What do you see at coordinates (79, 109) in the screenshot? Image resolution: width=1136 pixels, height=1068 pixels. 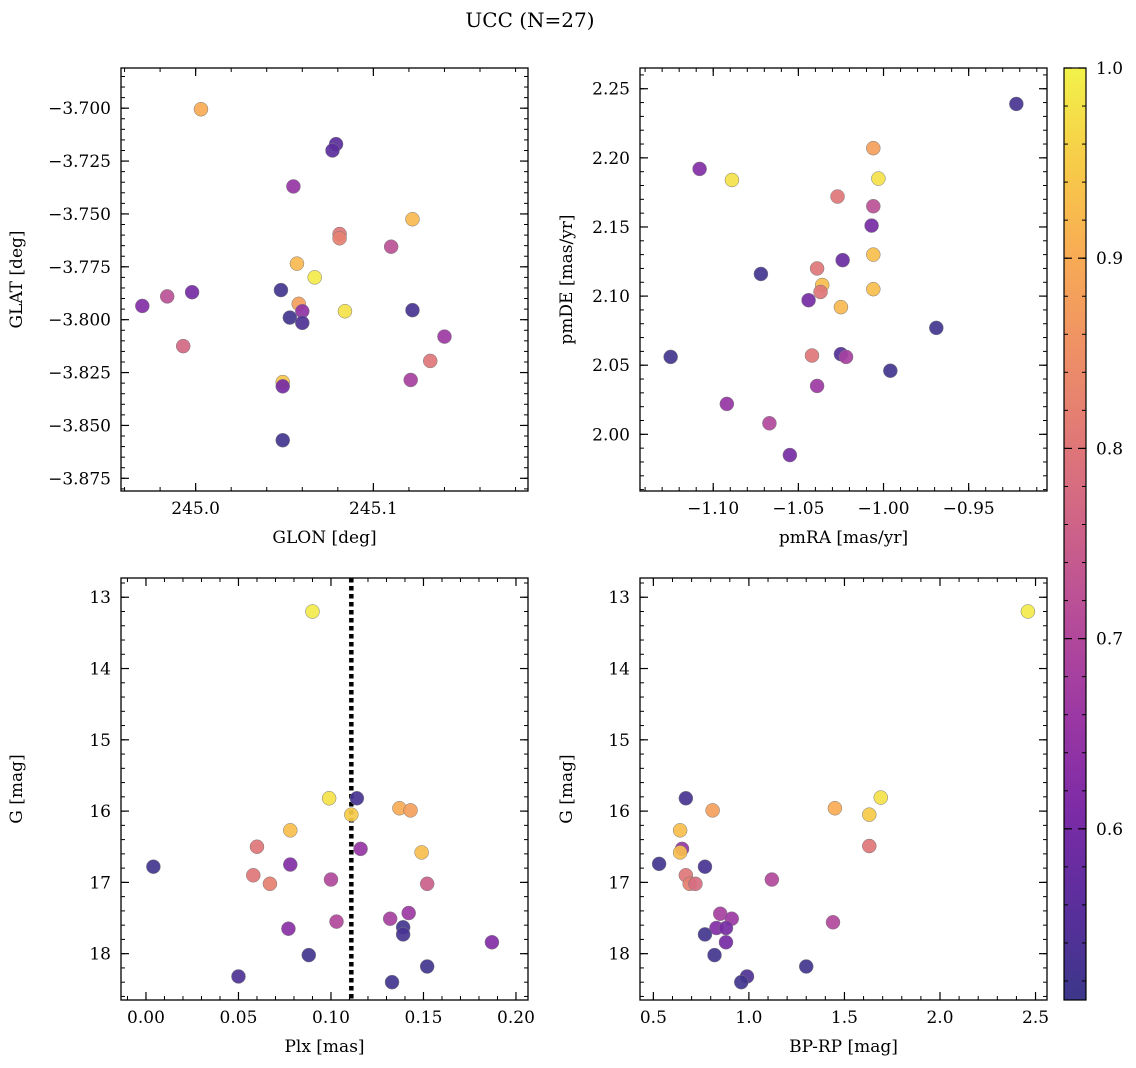 I see `y-tick-label: −3.700` at bounding box center [79, 109].